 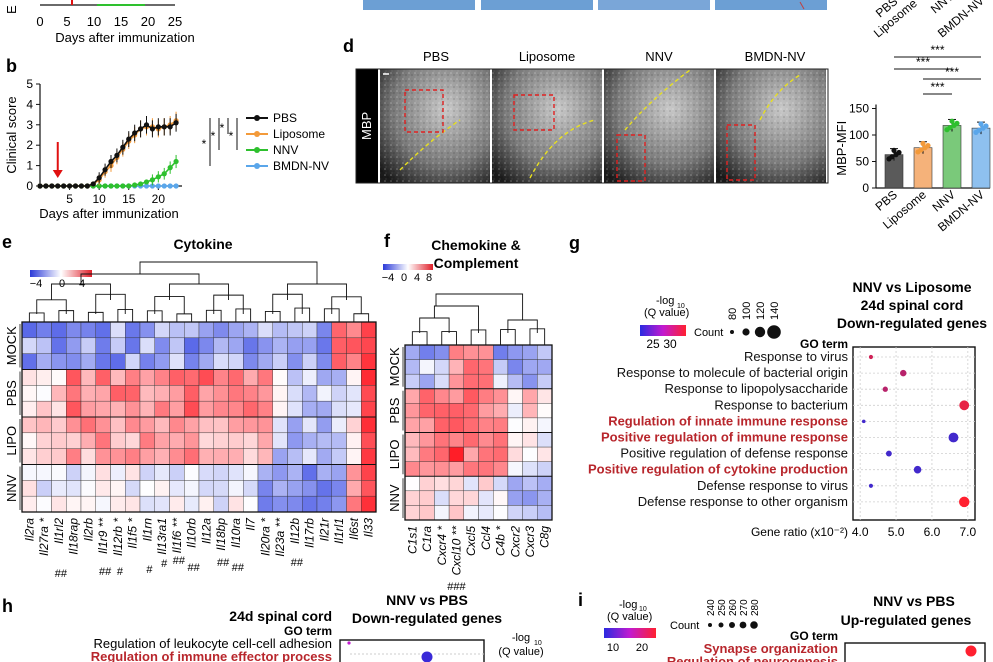 I want to click on panel-a-tick: 20, so click(x=148, y=21).